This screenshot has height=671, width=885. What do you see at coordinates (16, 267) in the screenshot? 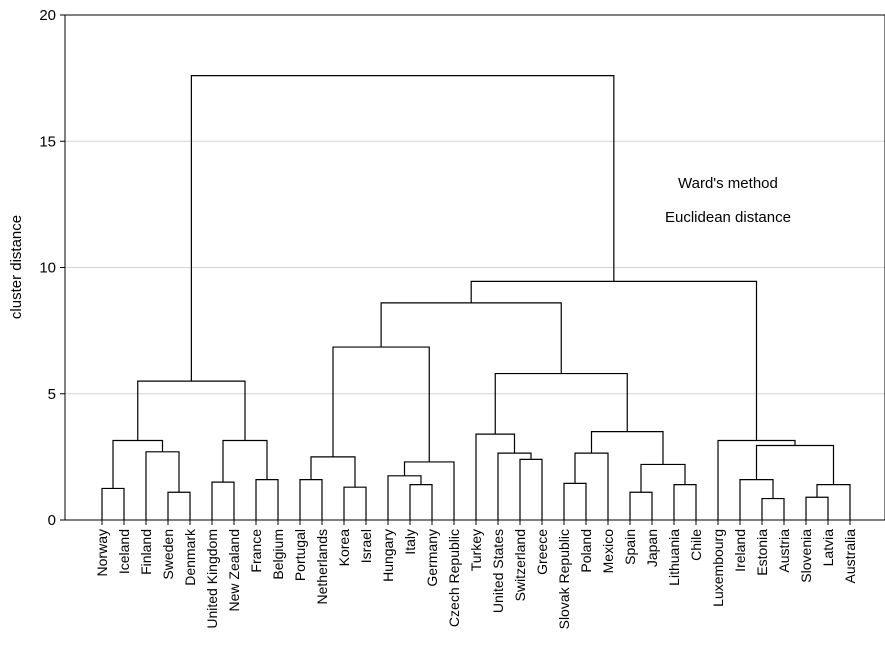
I see `y-axis-title: cluster distance` at bounding box center [16, 267].